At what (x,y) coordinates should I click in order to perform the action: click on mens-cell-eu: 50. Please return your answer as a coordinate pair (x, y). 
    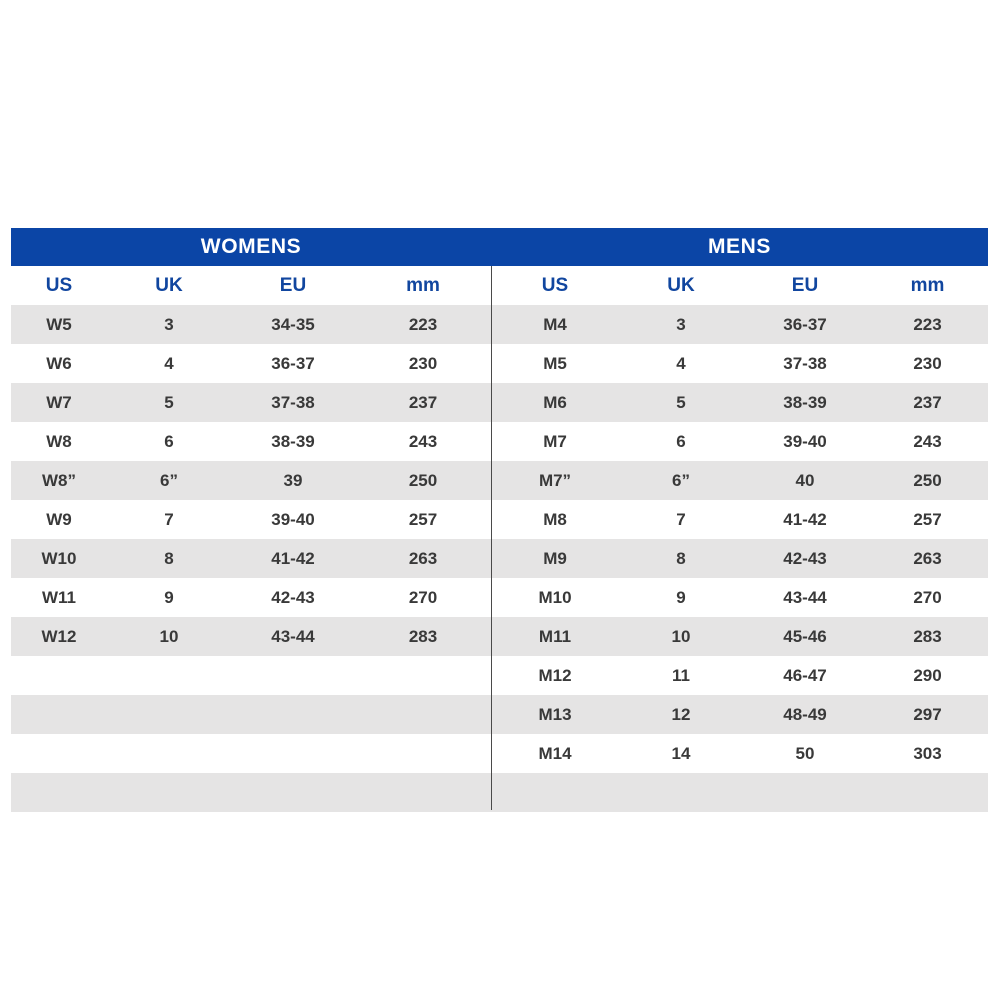
    Looking at the image, I should click on (805, 753).